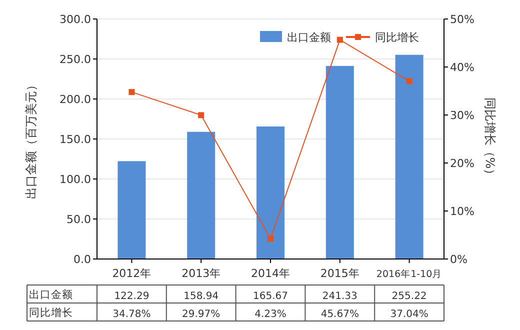 Image resolution: width=520 pixels, height=330 pixels. What do you see at coordinates (51, 313) in the screenshot?
I see `text: 同比增长` at bounding box center [51, 313].